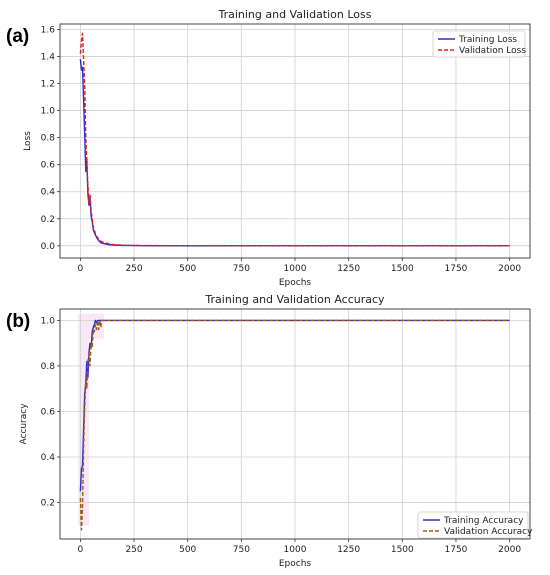 The image size is (550, 575). Describe the element at coordinates (48, 30) in the screenshot. I see `y-tick-label: 1.6` at that location.